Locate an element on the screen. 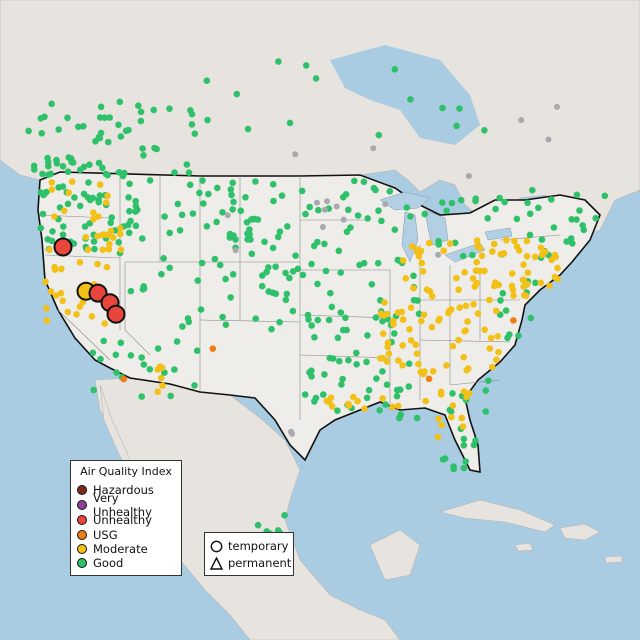 This screenshot has height=640, width=640. legend-label: Moderate is located at coordinates (120, 549).